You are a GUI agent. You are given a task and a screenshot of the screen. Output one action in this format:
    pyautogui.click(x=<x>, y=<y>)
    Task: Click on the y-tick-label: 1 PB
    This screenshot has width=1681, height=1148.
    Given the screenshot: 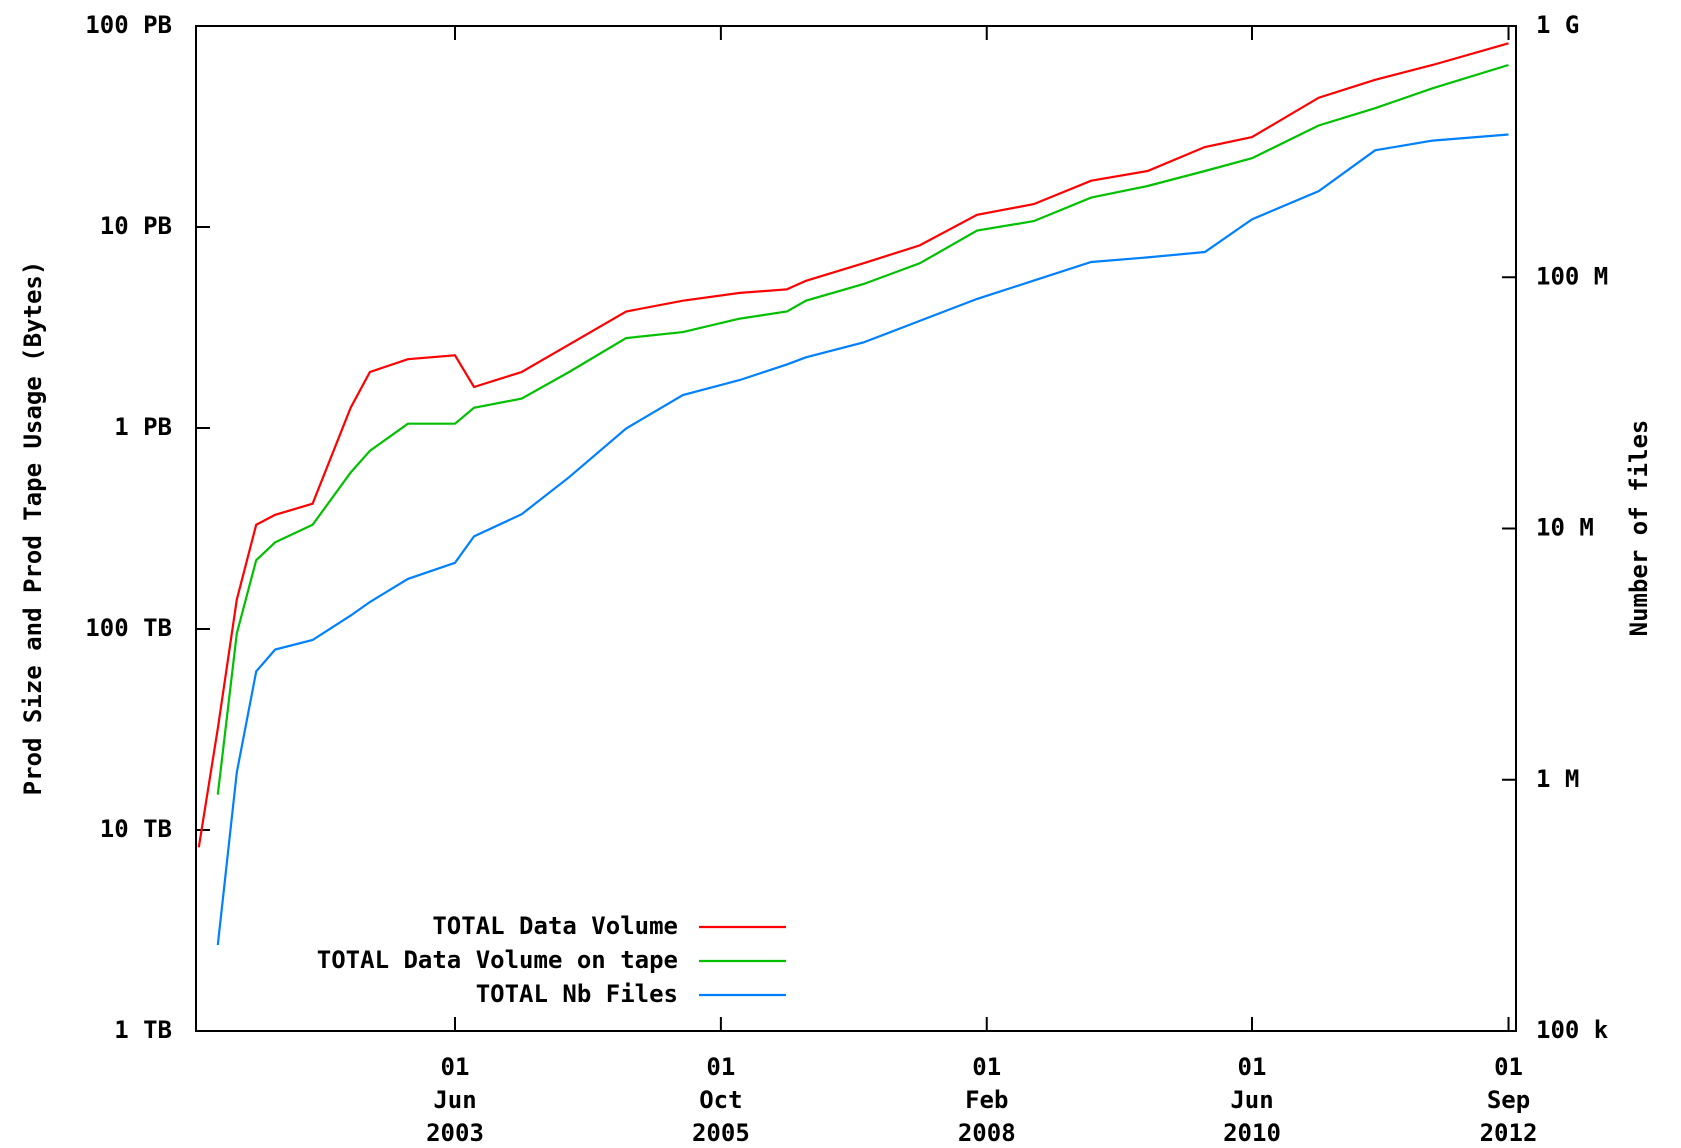 What is the action you would take?
    pyautogui.click(x=143, y=427)
    